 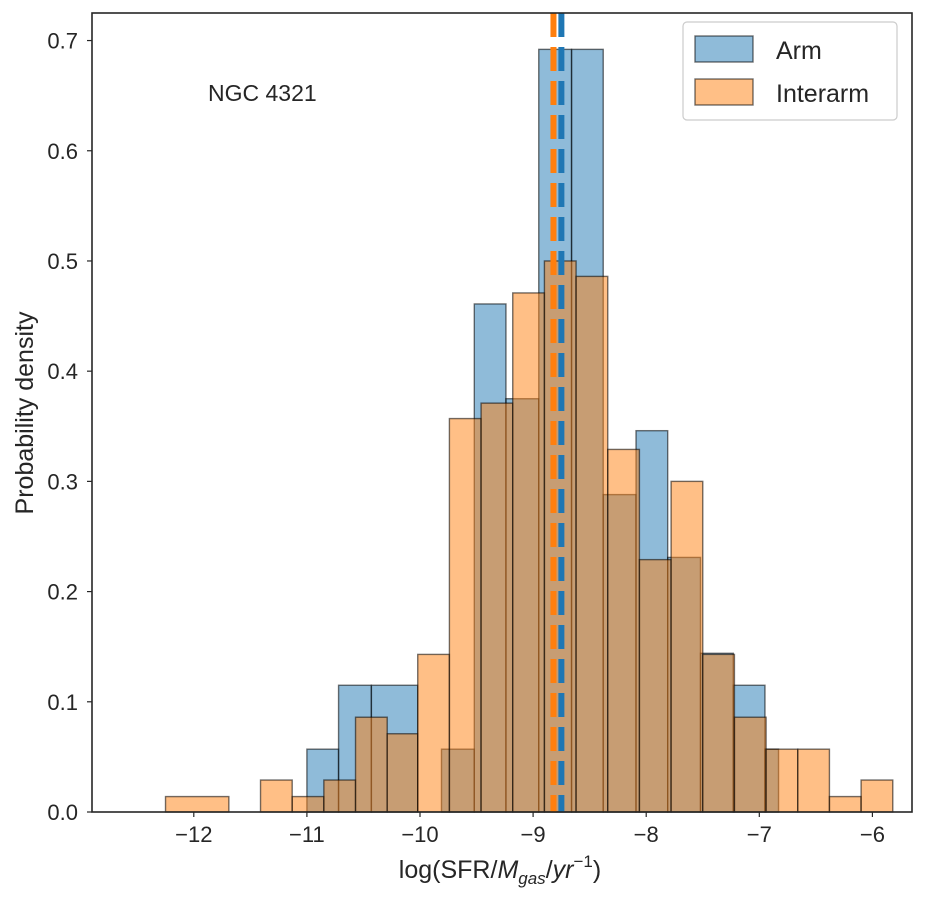 I want to click on y-axis-ticks: 0.0 0.1 0.2 0.3 0.4 0.5 0.6 0.7, so click(x=69, y=427).